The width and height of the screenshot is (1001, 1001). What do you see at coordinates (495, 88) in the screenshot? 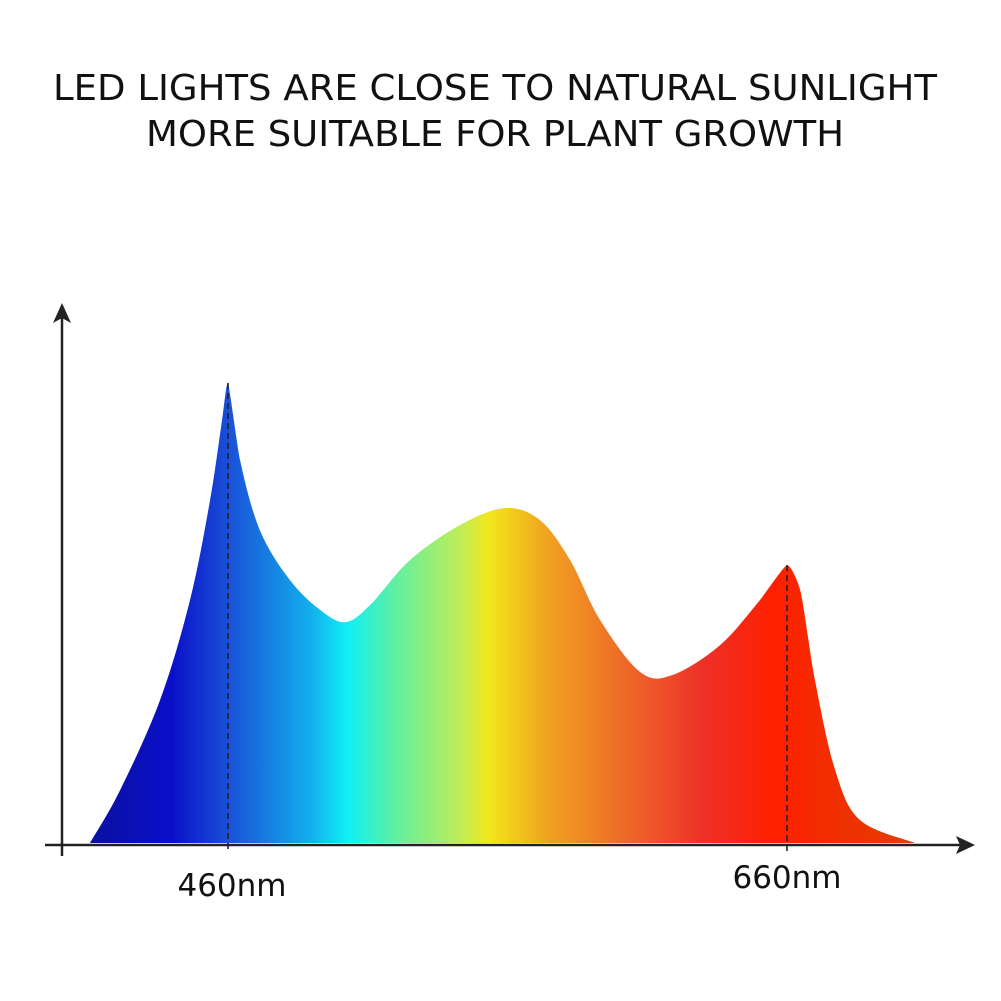
I see `chart-title-line-1: LED LIGHTS ARE CLOSE TO NATURAL SUNLIGHT` at bounding box center [495, 88].